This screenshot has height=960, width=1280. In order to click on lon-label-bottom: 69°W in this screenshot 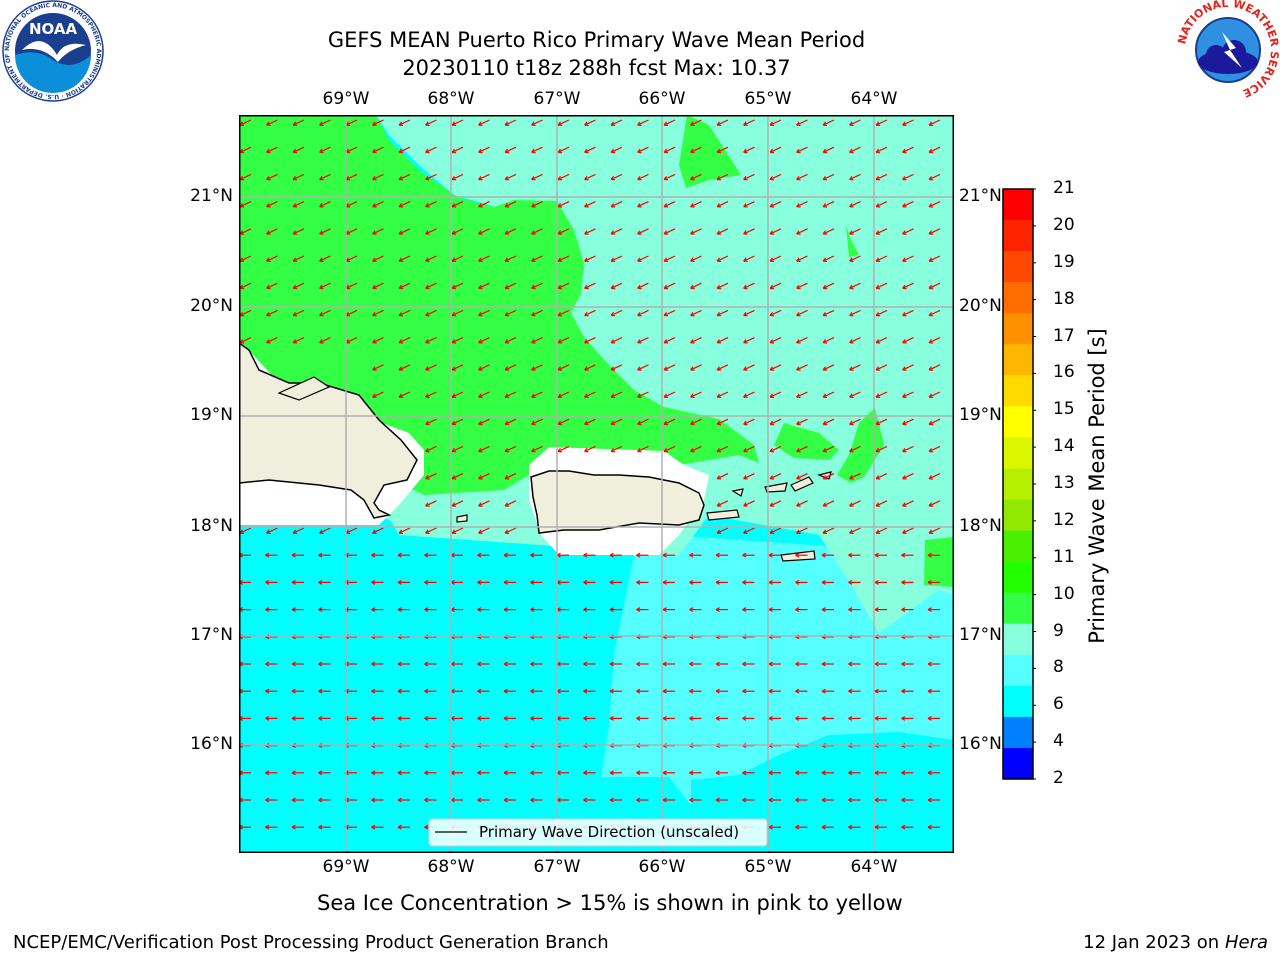, I will do `click(346, 867)`.